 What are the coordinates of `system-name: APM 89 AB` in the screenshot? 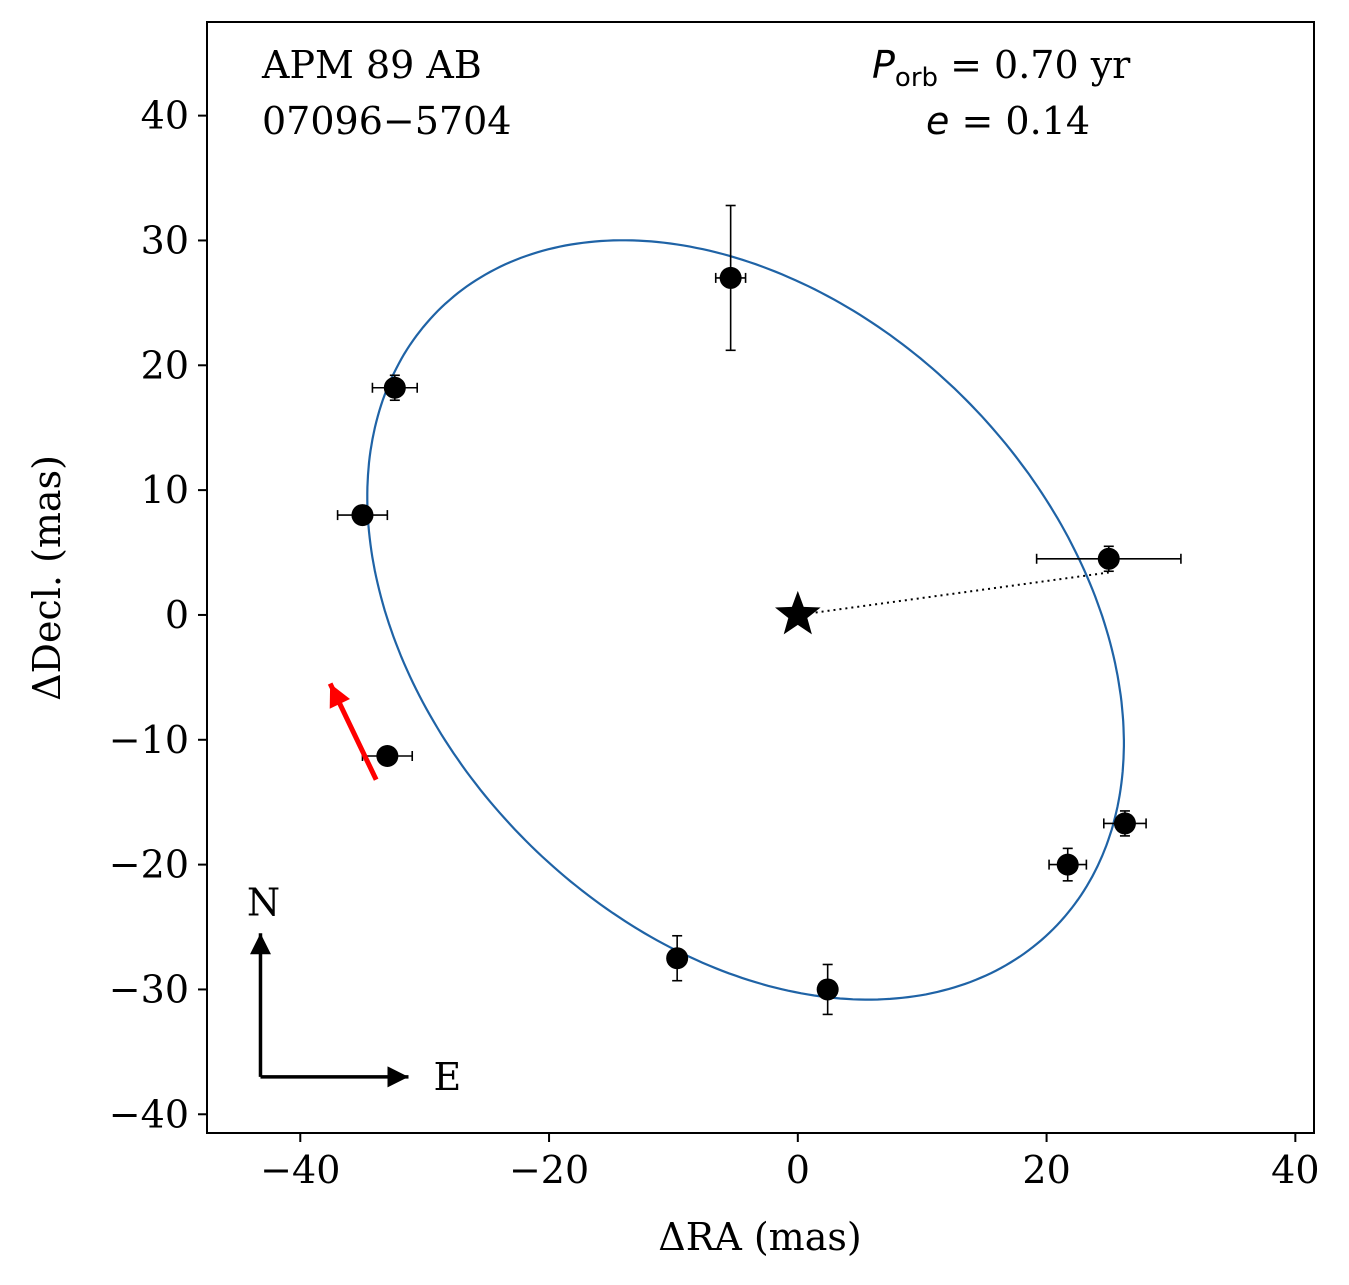 It's located at (371, 65).